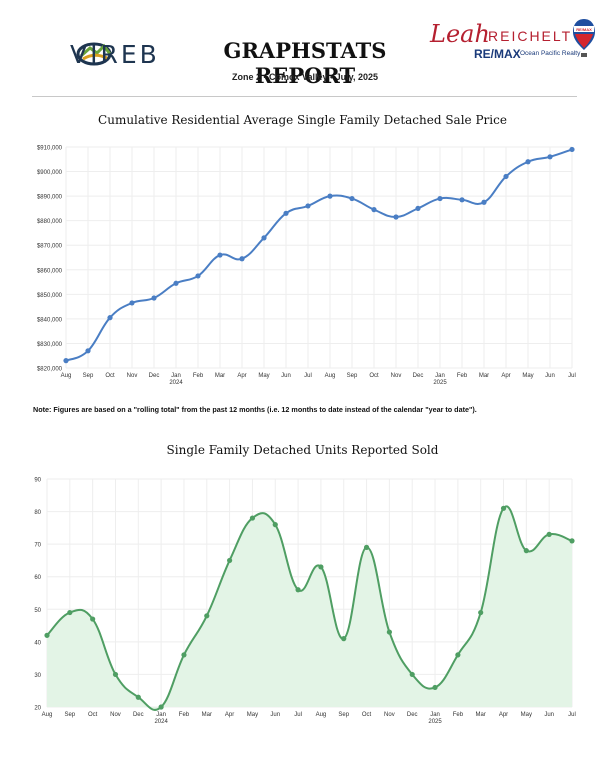 Image resolution: width=605 pixels, height=782 pixels. Describe the element at coordinates (50, 271) in the screenshot. I see `y-tick-label: $860,000` at that location.